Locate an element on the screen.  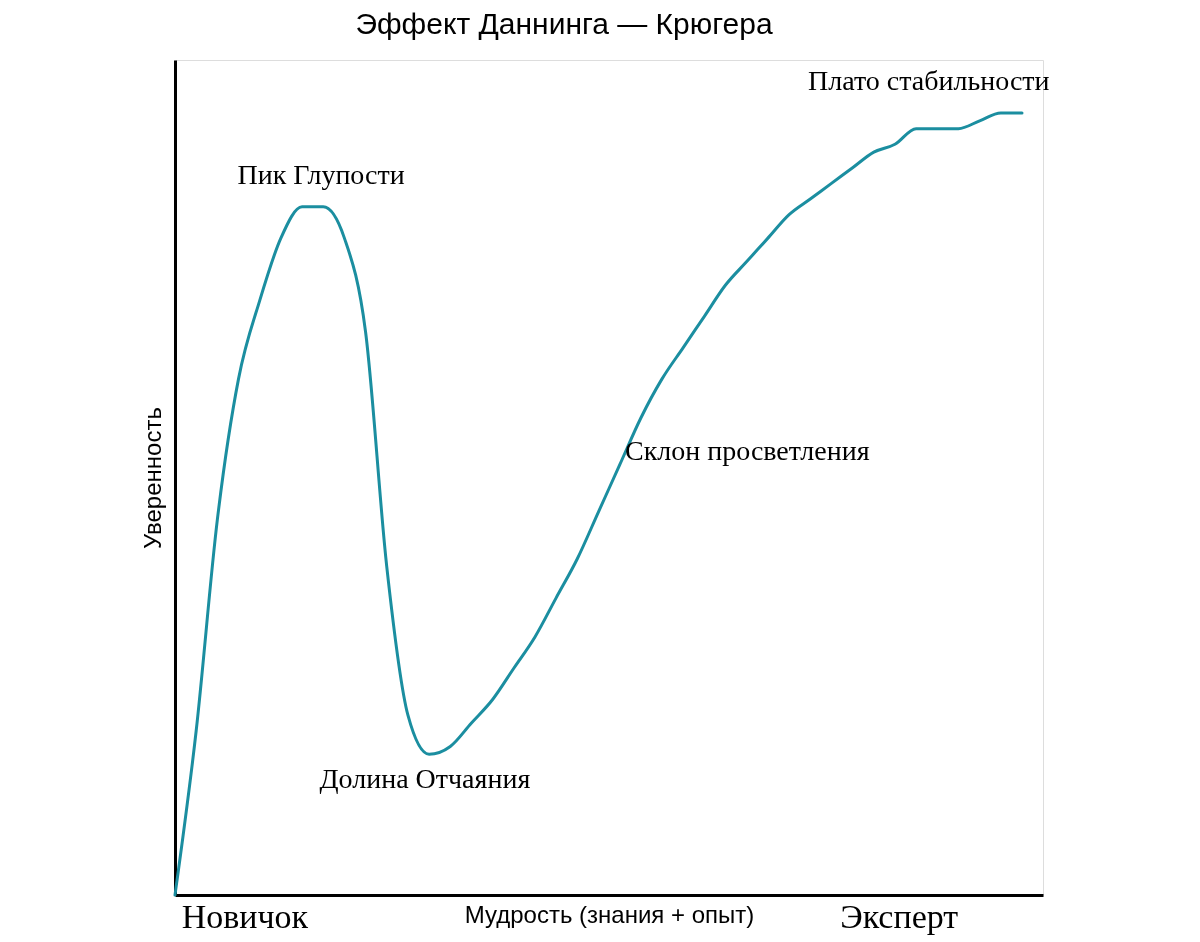
annotation: Пик Глупости is located at coordinates (321, 174).